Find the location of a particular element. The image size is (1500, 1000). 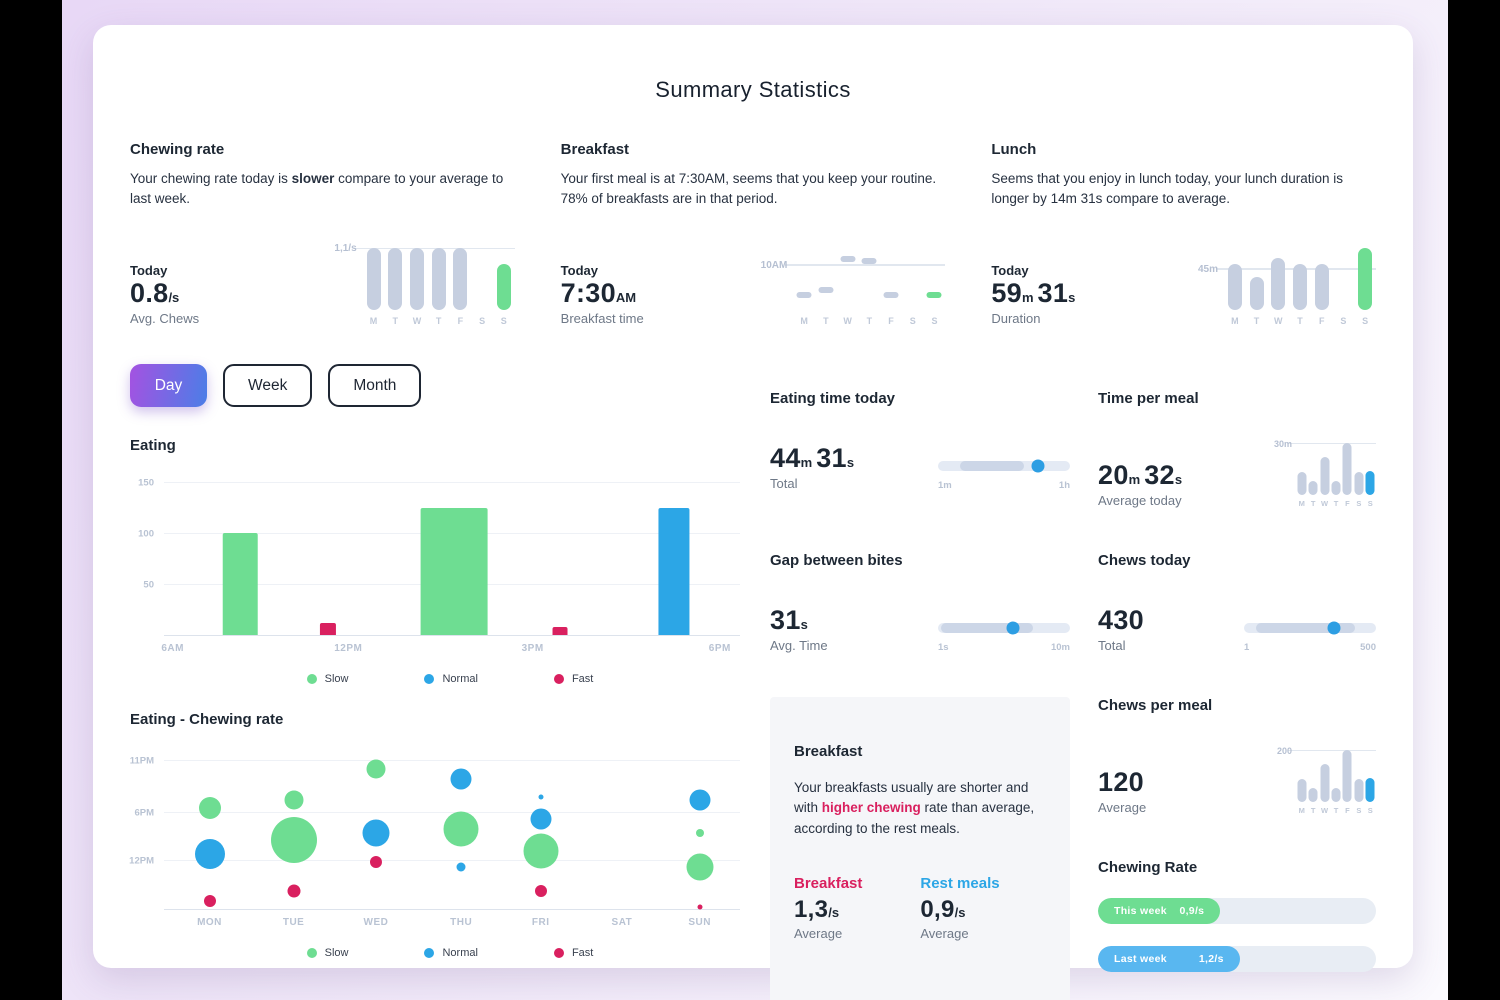

chart-legend: Slow Normal Fast is located at coordinates (450, 953).